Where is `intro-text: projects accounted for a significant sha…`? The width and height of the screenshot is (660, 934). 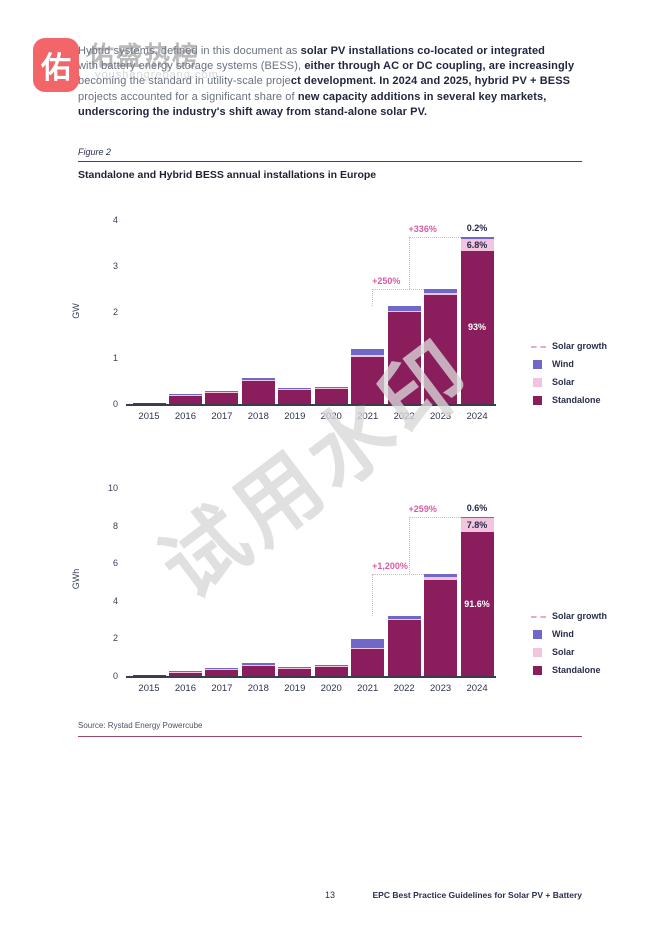
intro-text: projects accounted for a significant sha… is located at coordinates (188, 96).